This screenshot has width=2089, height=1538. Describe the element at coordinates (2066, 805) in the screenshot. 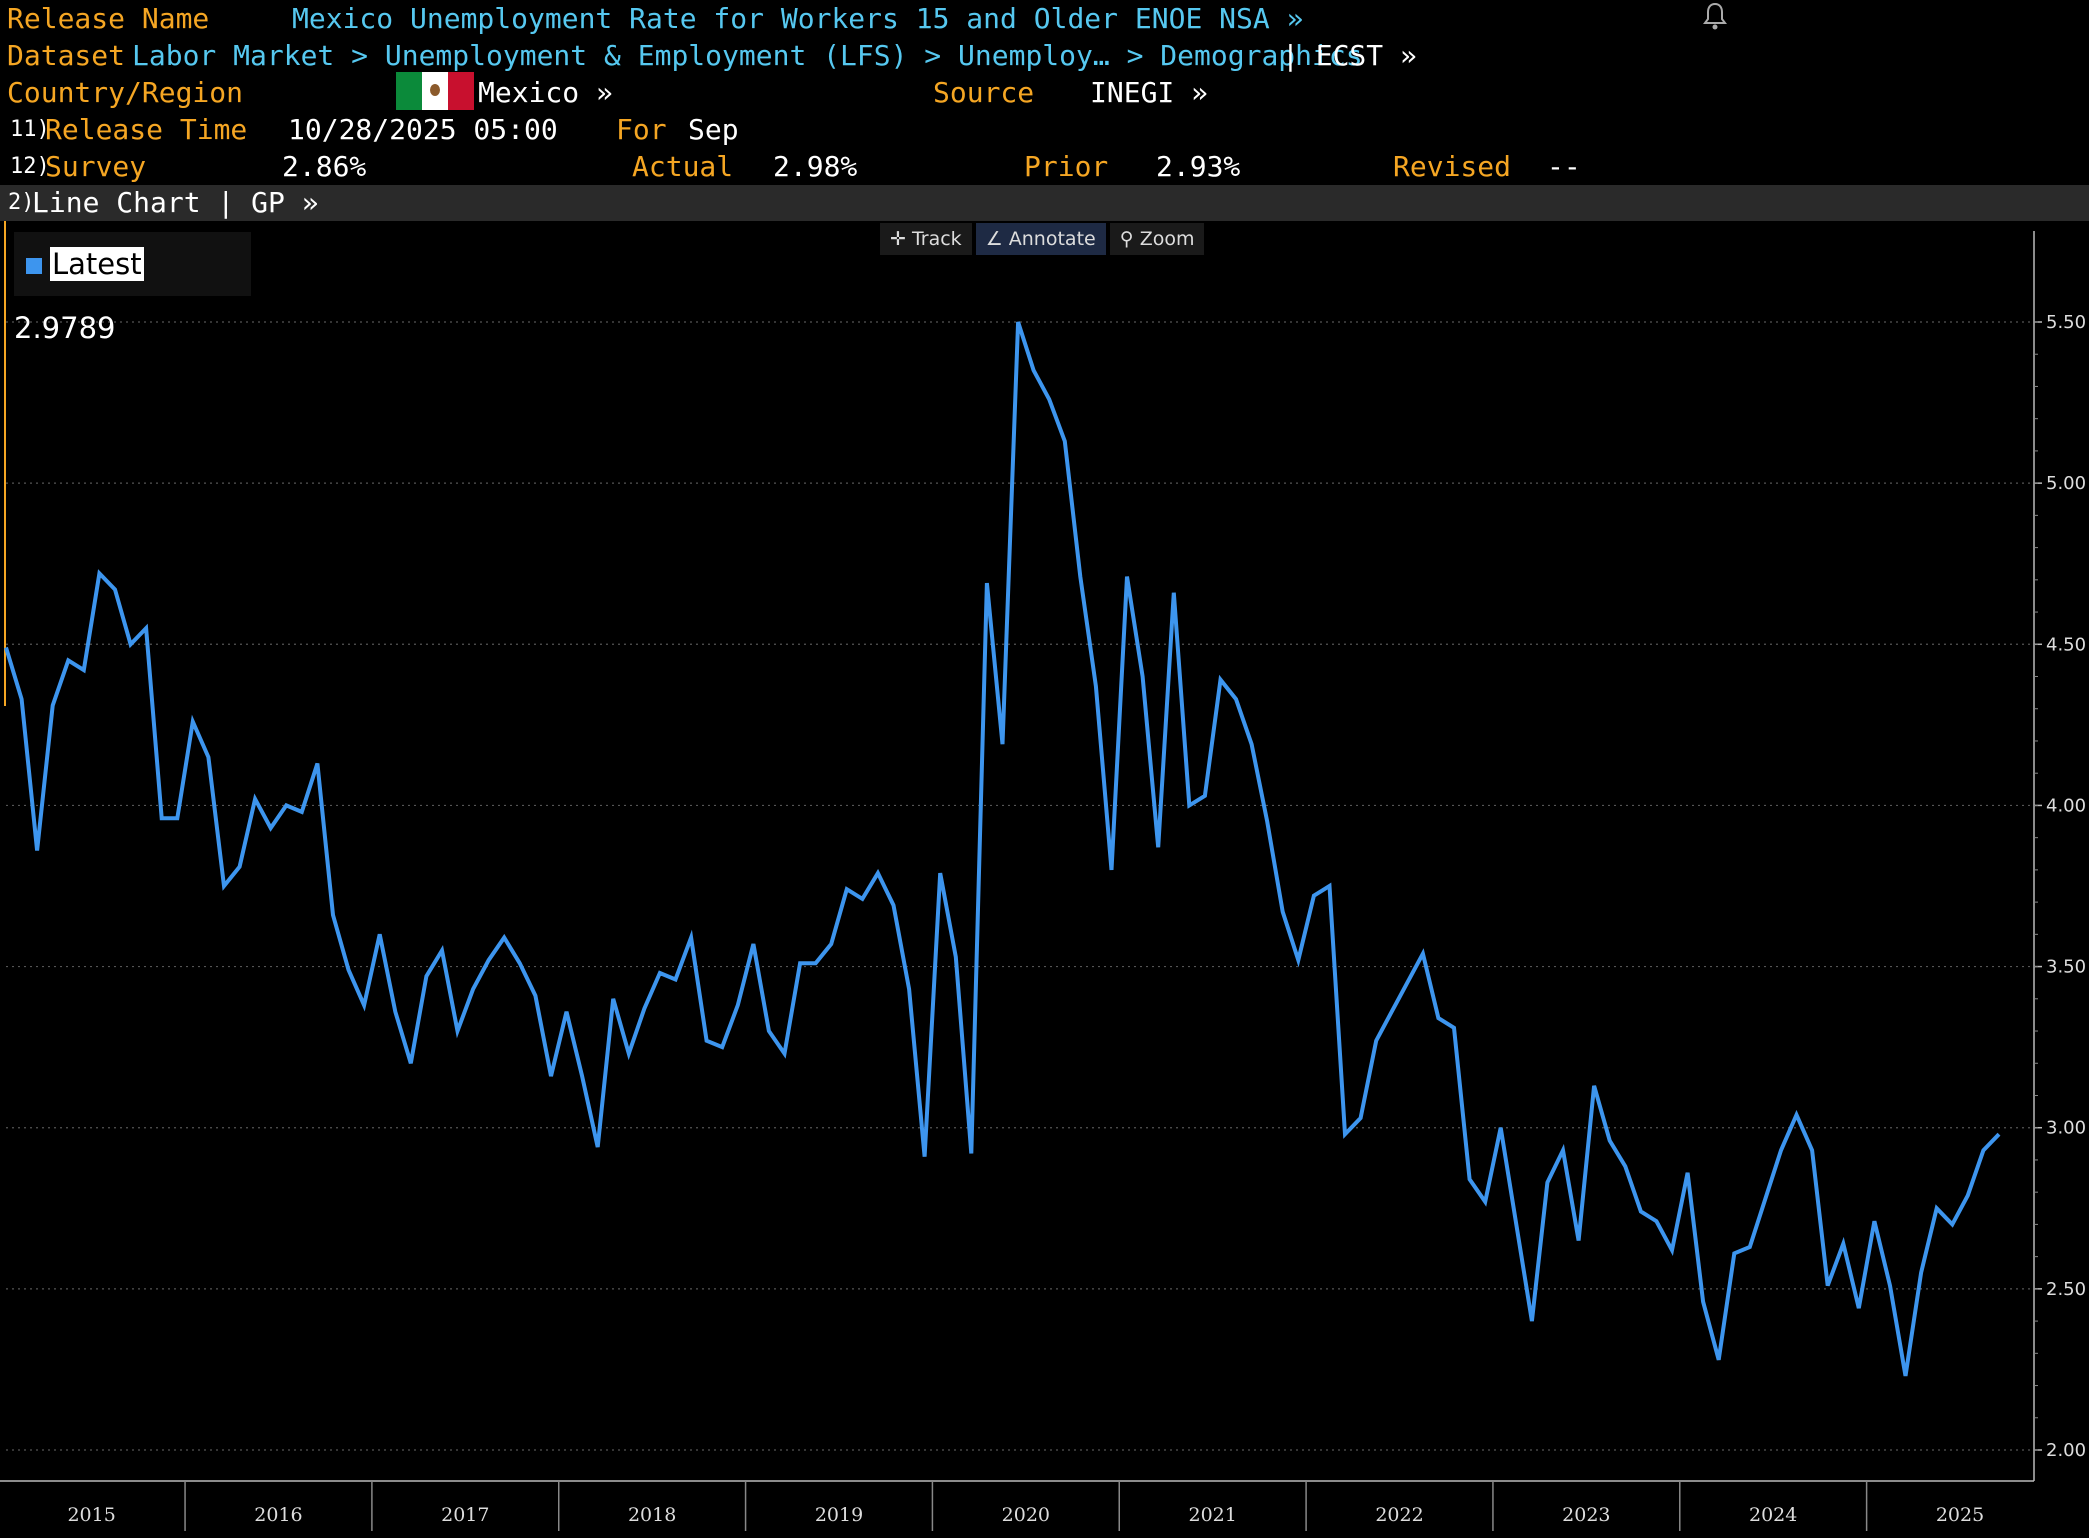

I see `y-tick-label: 4.00` at that location.